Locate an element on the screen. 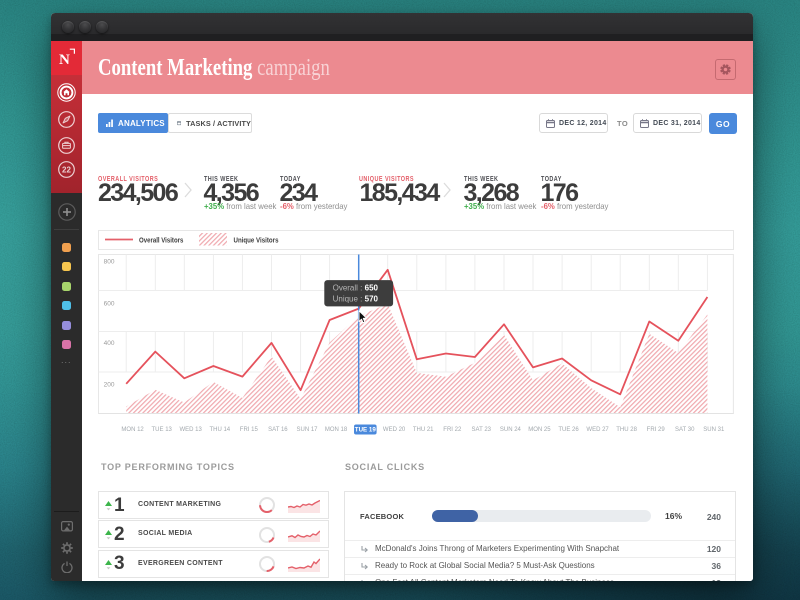 Image resolution: width=800 pixels, height=600 pixels. svg-text: FRI 15 is located at coordinates (249, 430).